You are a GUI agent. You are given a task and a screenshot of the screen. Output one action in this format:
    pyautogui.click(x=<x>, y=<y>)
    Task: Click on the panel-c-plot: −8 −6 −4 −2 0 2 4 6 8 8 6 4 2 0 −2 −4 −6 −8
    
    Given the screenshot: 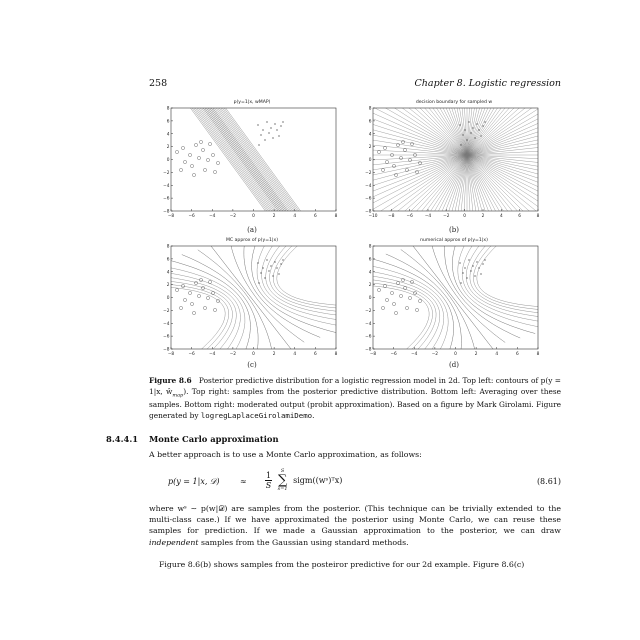 What is the action you would take?
    pyautogui.click(x=250, y=301)
    